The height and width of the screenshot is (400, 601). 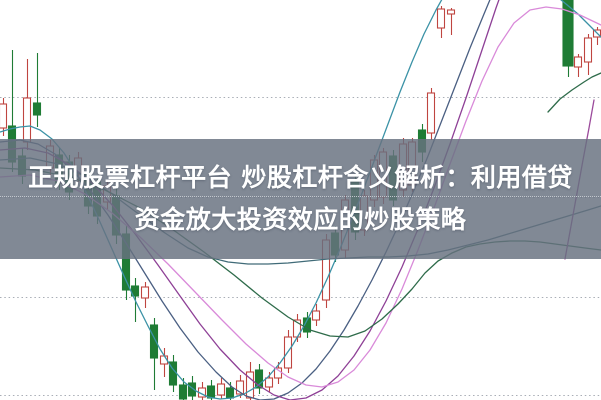 What do you see at coordinates (300, 196) in the screenshot?
I see `gridline-over-banner` at bounding box center [300, 196].